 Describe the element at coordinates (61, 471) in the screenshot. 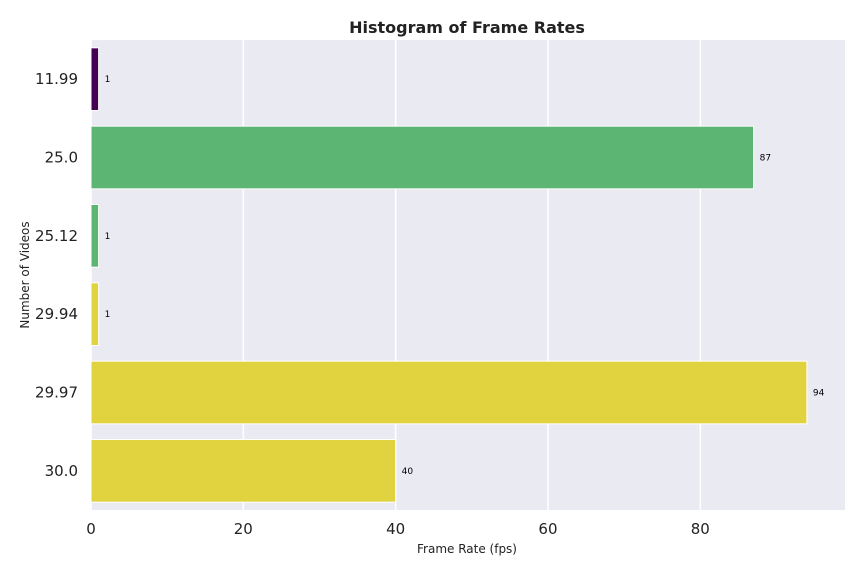

I see `y-tick-label: 30.0` at that location.